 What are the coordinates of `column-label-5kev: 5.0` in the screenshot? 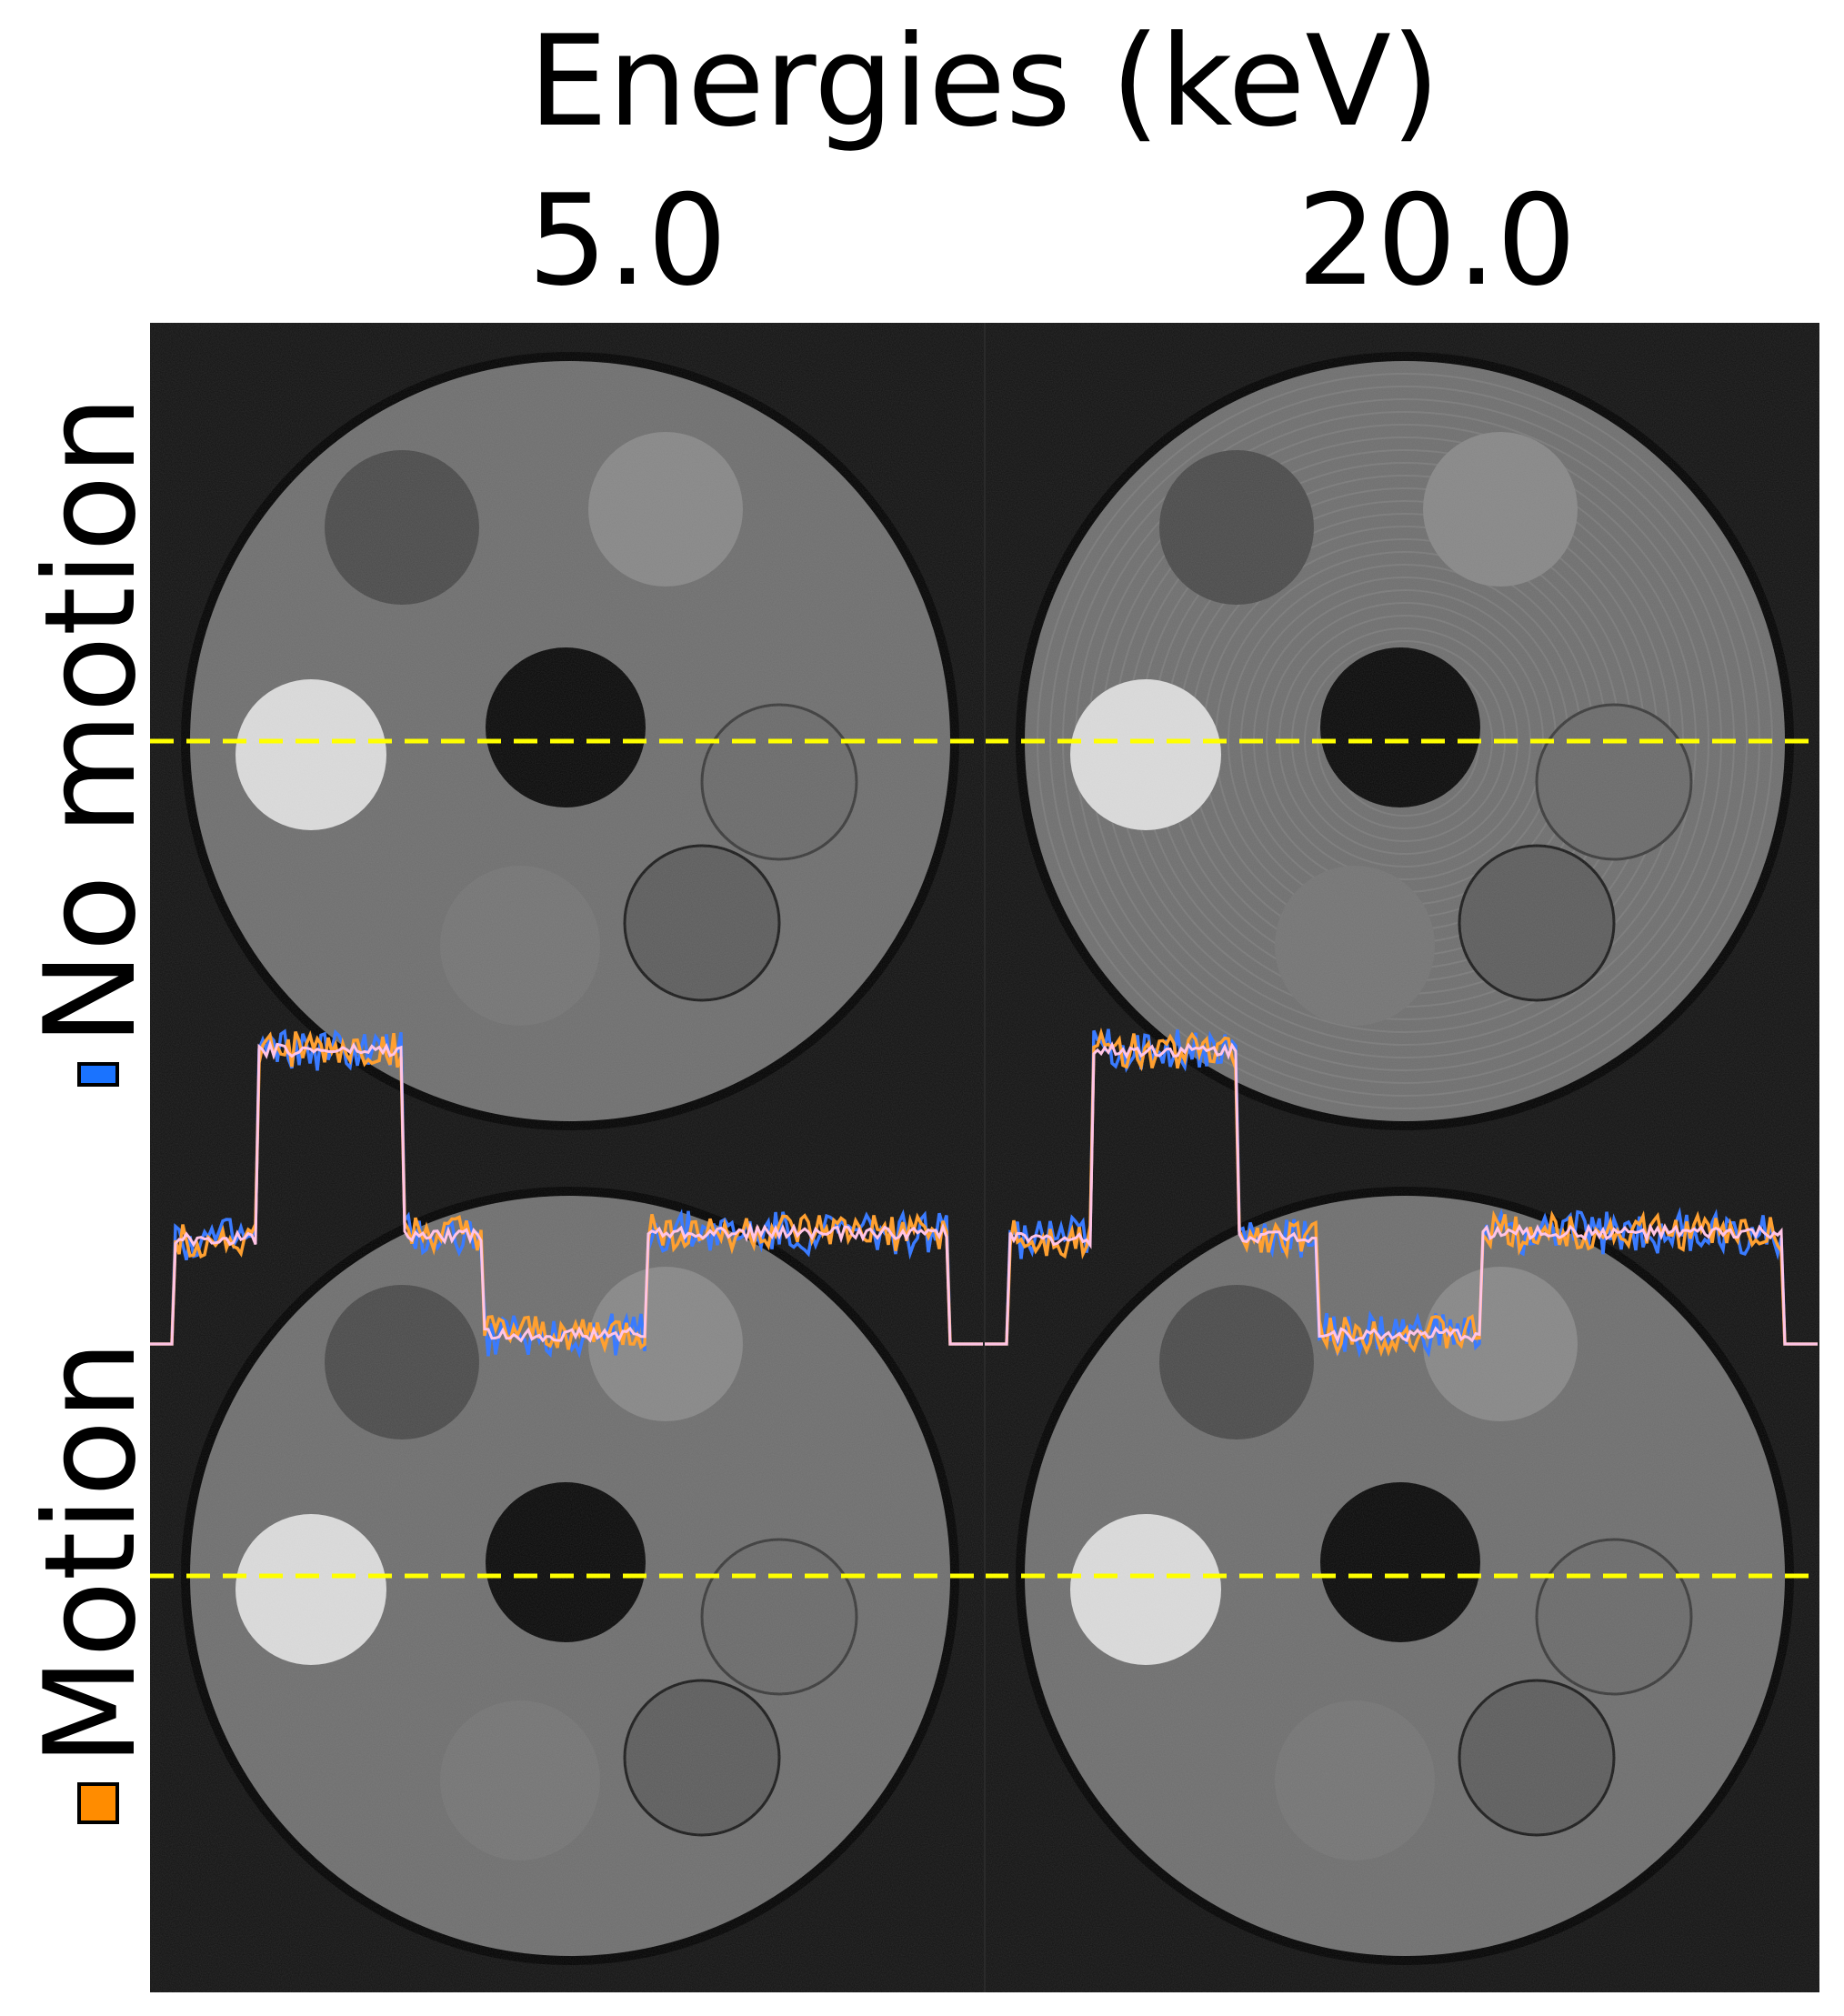 It's located at (627, 240).